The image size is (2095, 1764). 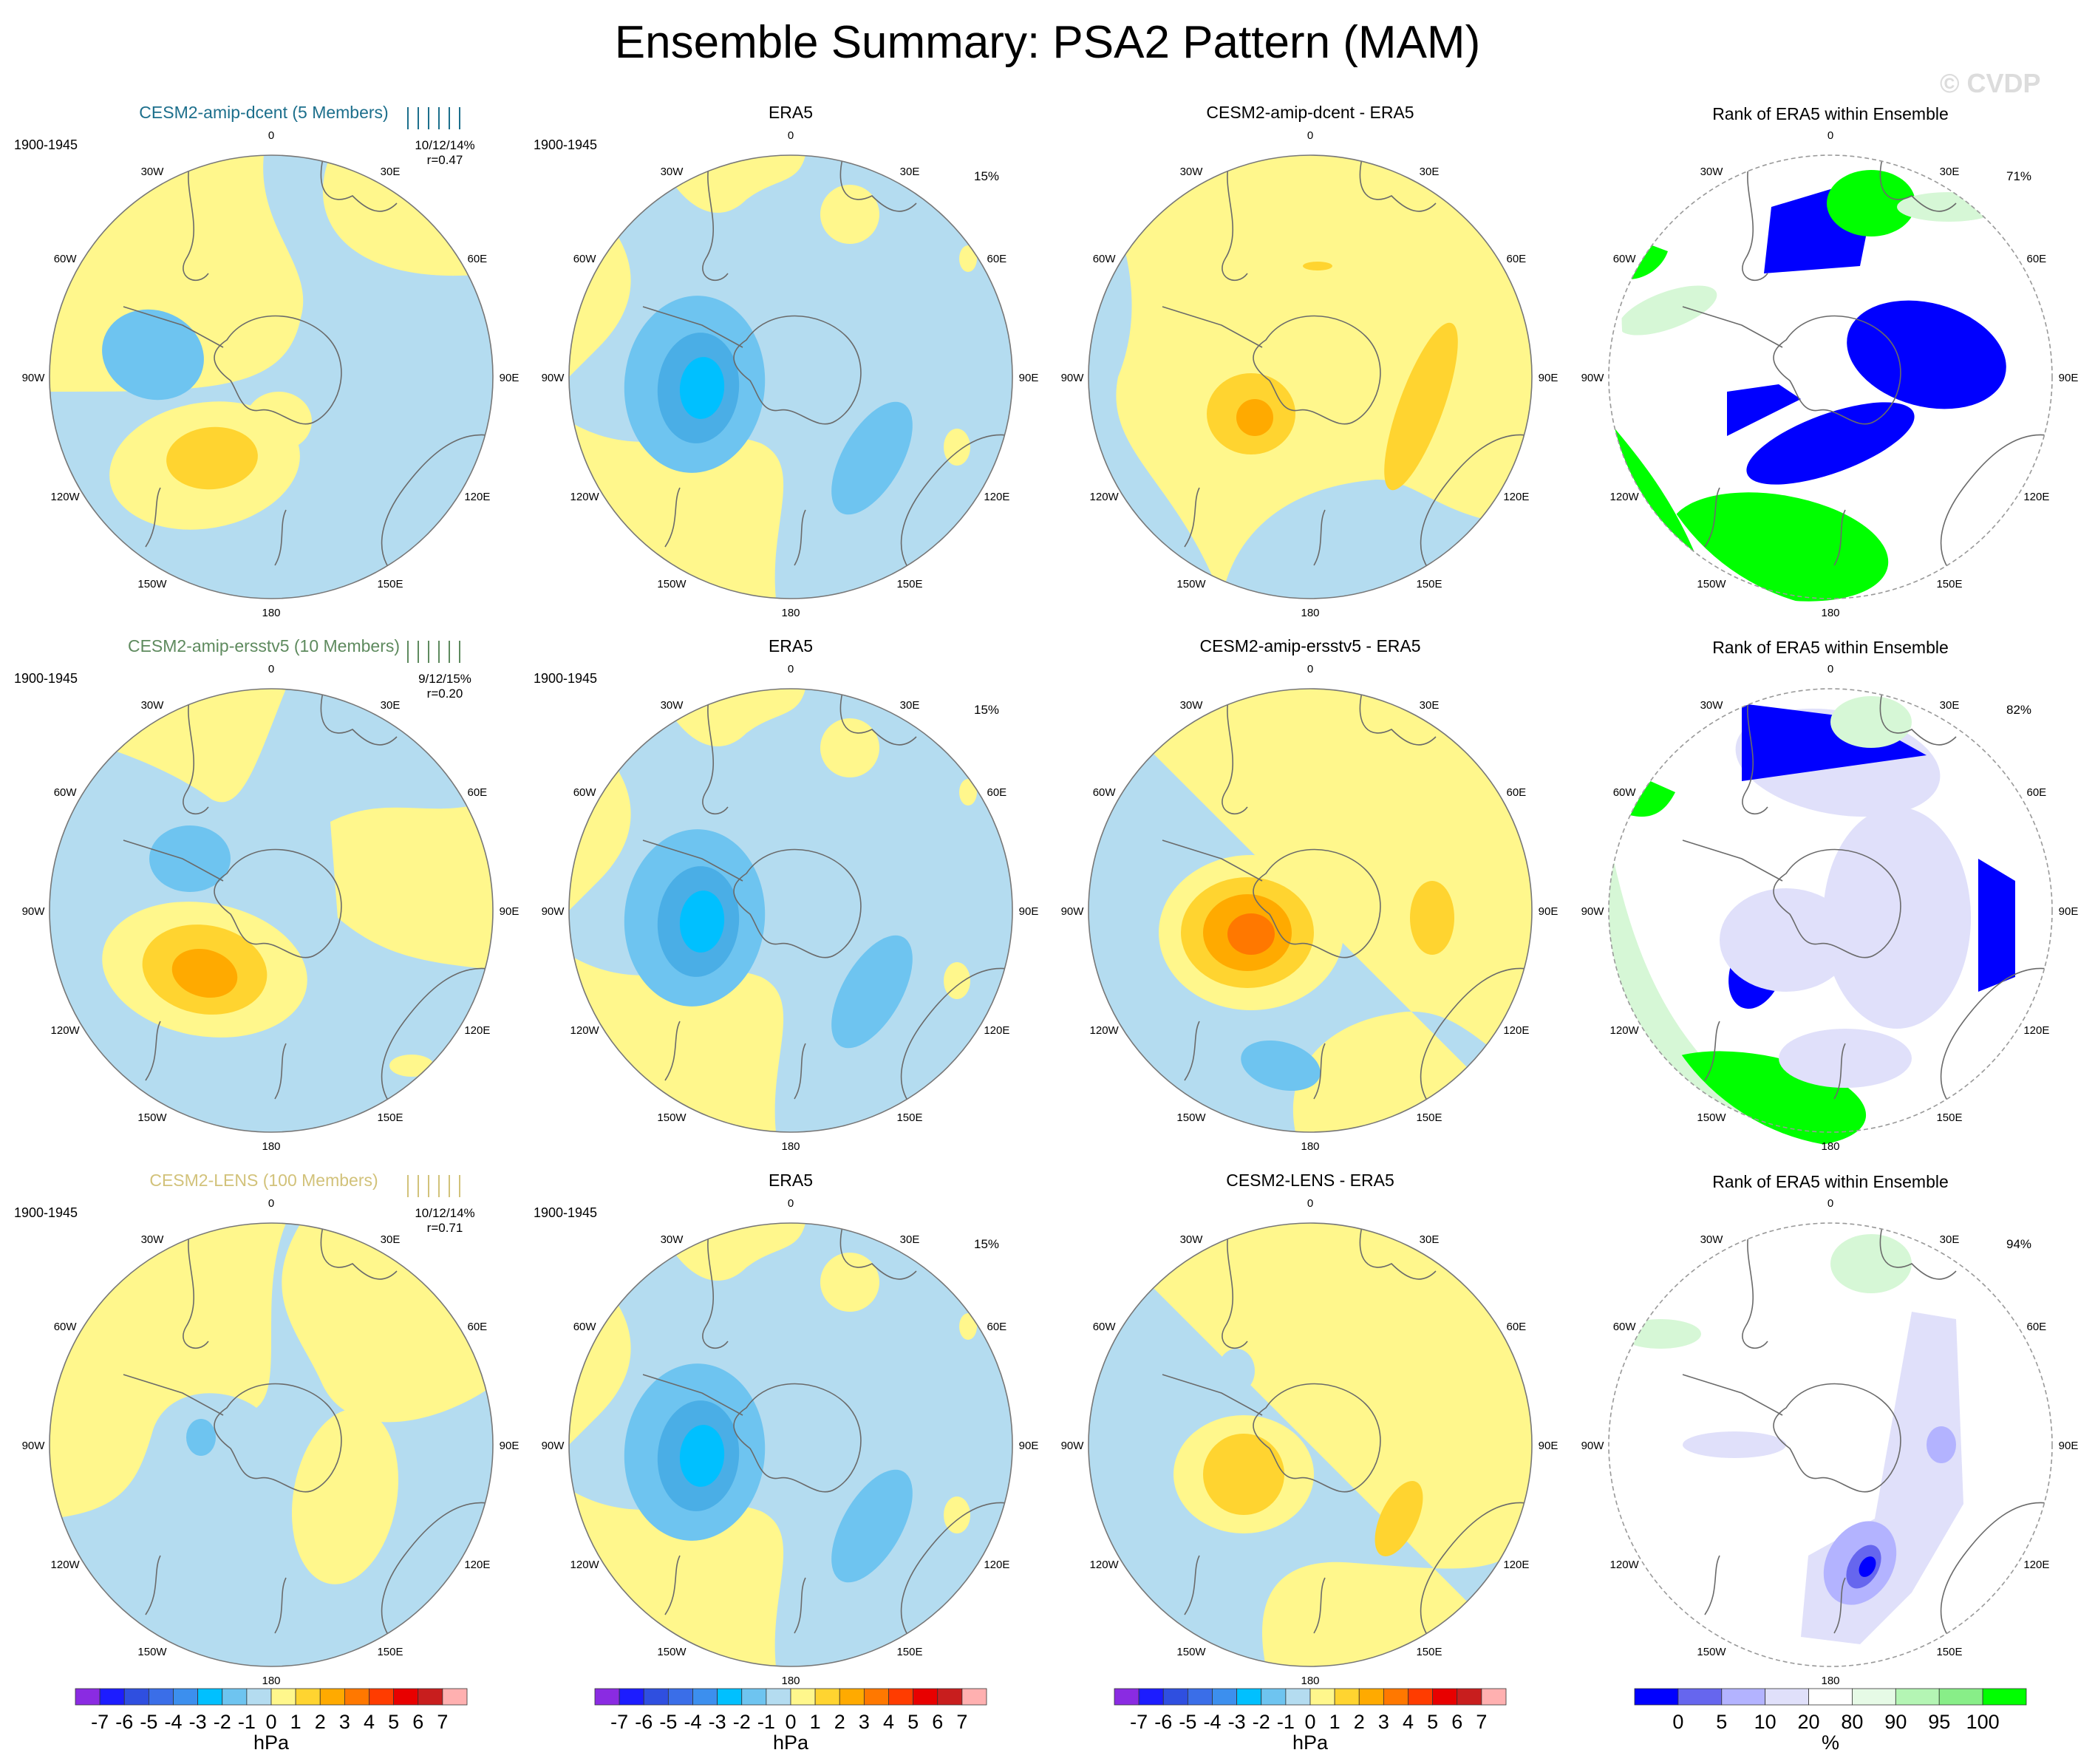 I want to click on colorbar-tick: 0, so click(x=270, y=1722).